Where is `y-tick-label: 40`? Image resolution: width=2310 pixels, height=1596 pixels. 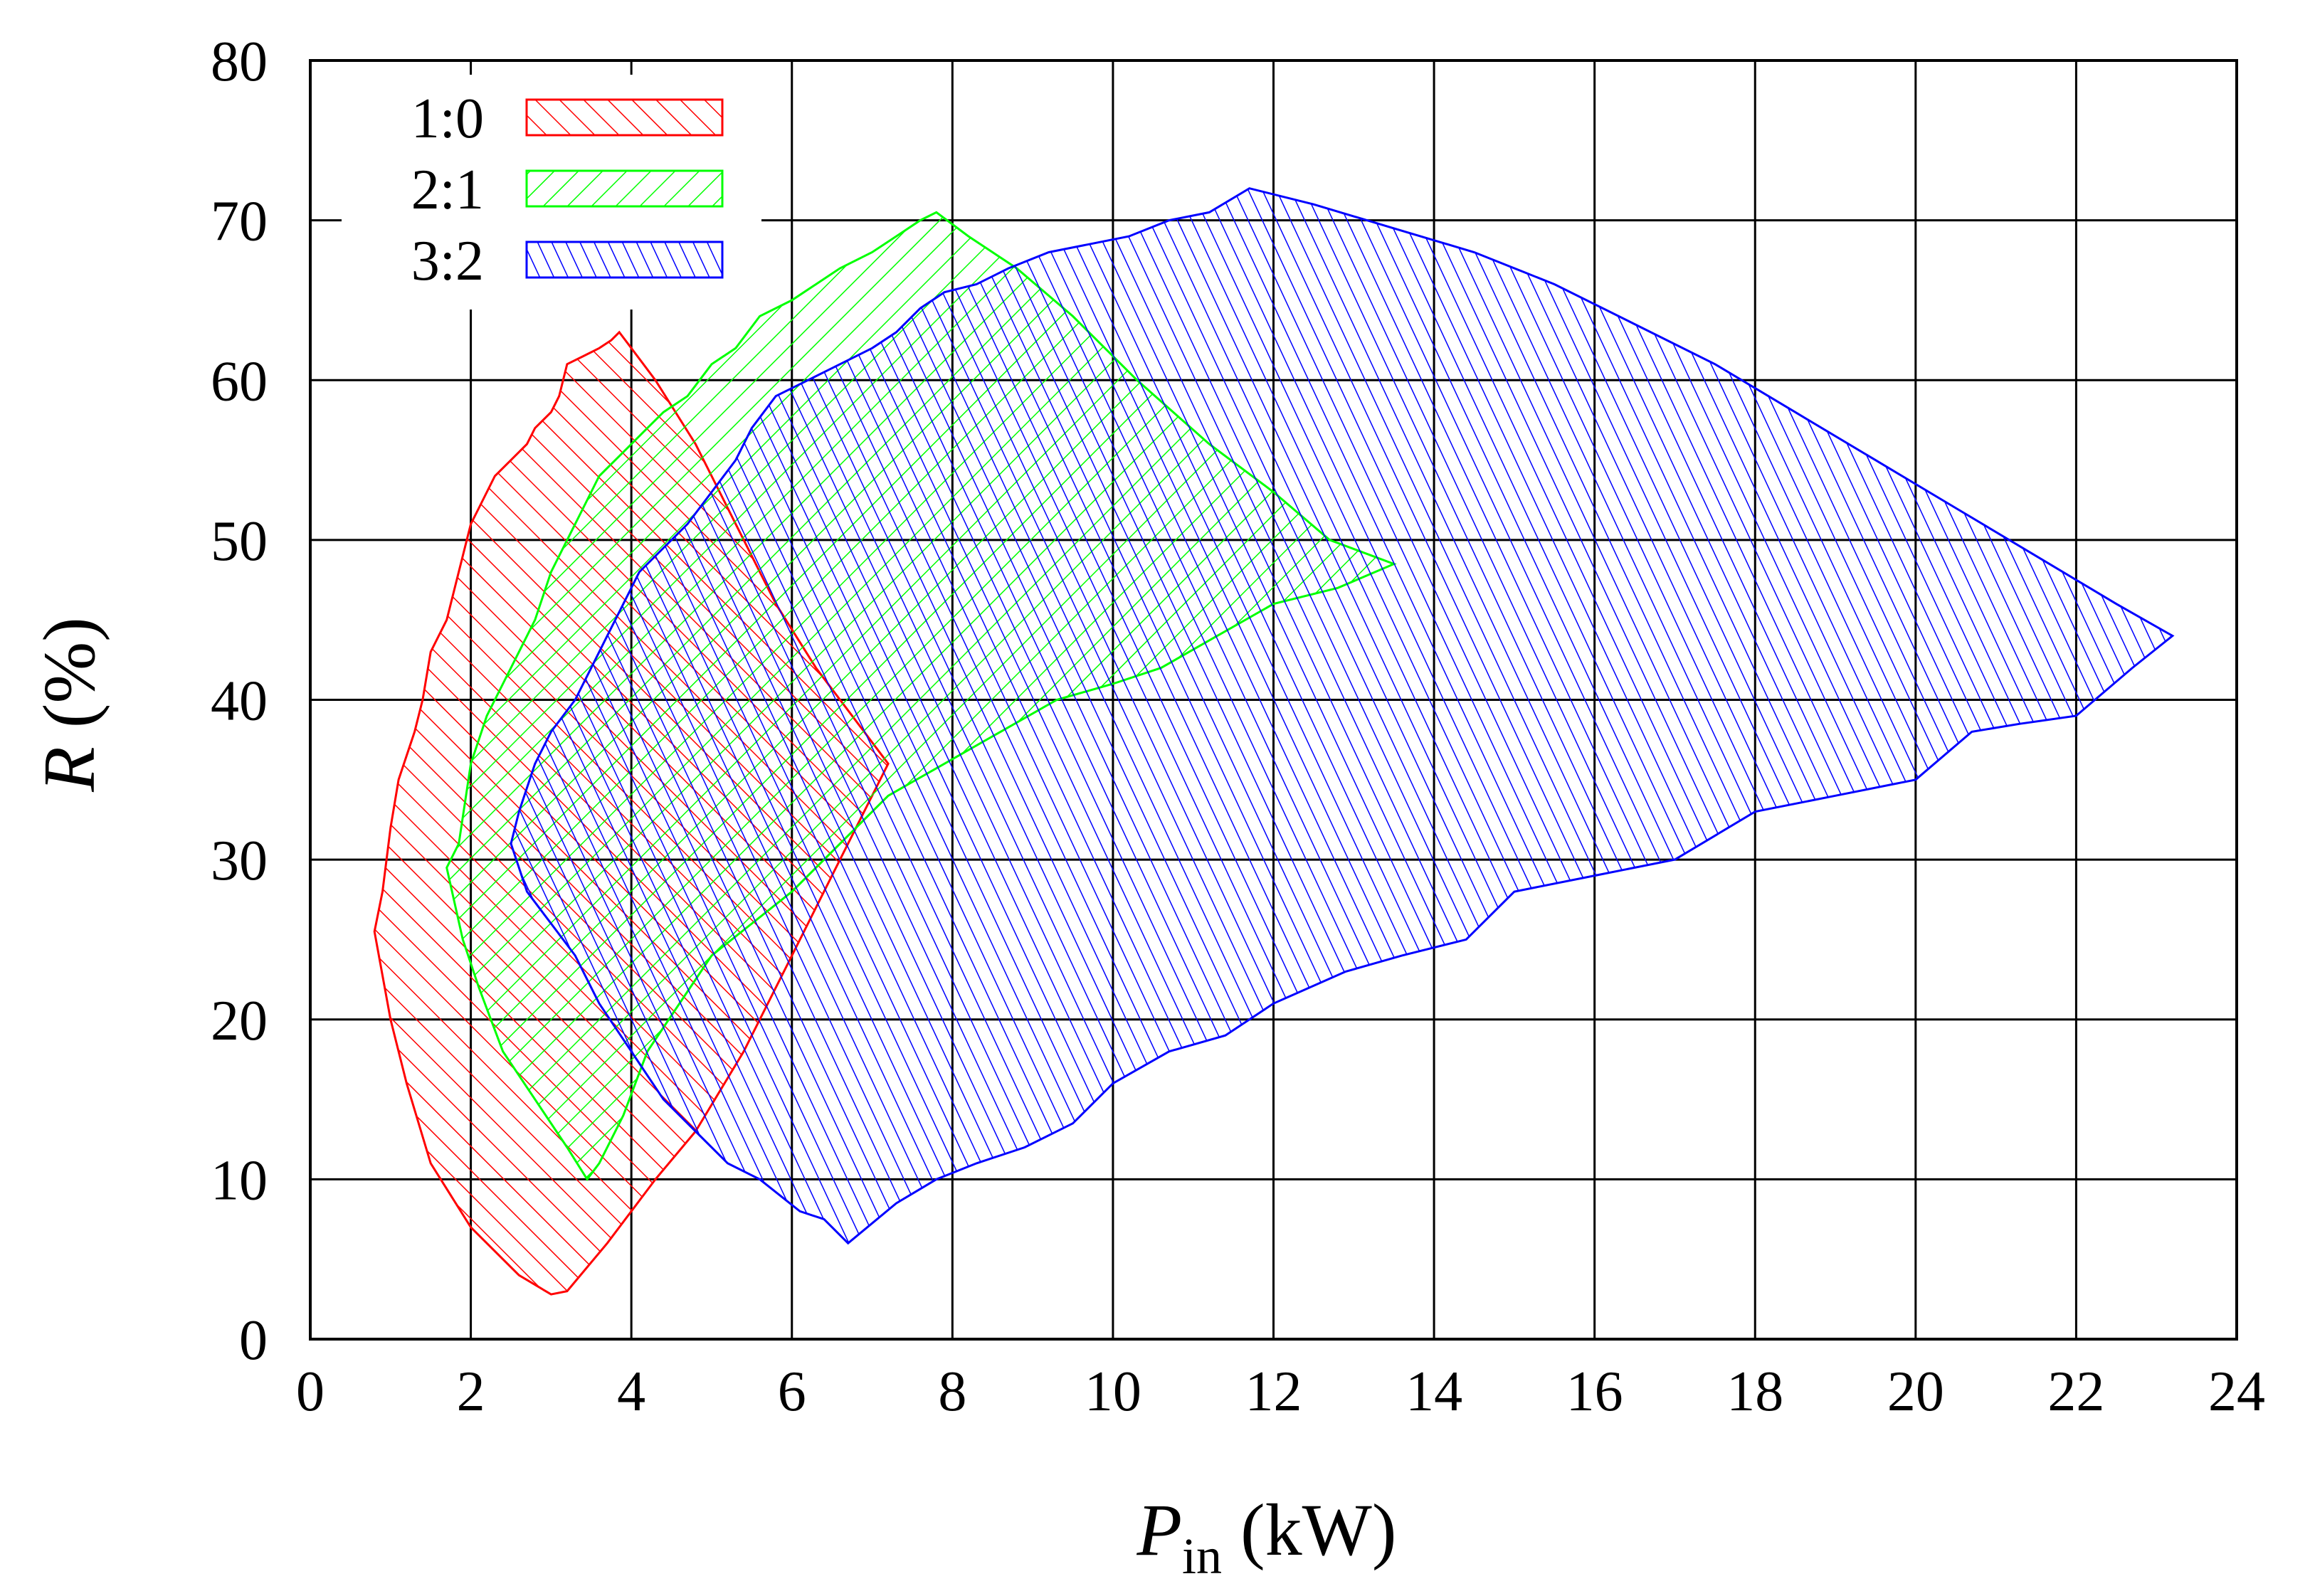 y-tick-label: 40 is located at coordinates (239, 702).